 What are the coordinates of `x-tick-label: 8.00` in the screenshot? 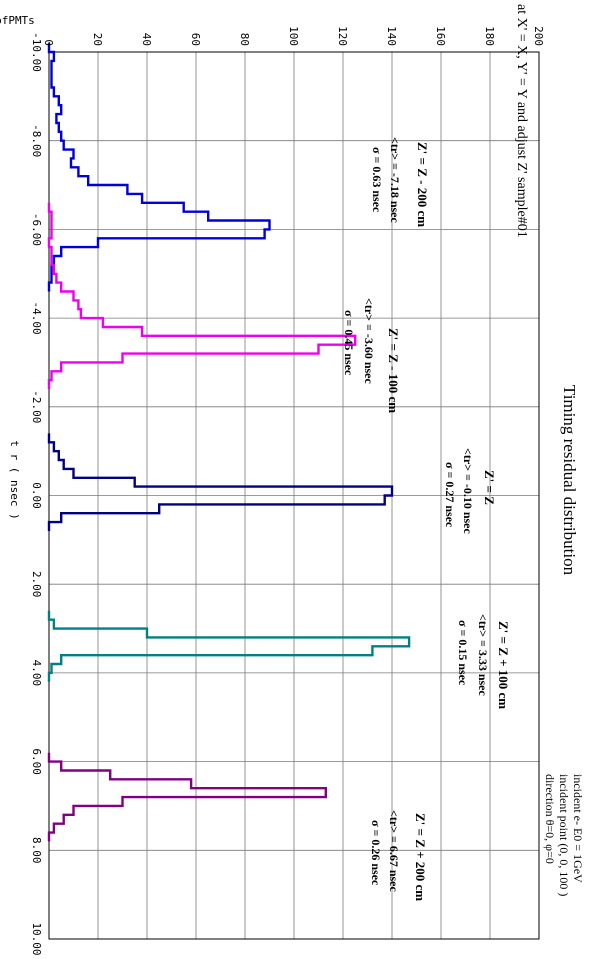 It's located at (36, 850).